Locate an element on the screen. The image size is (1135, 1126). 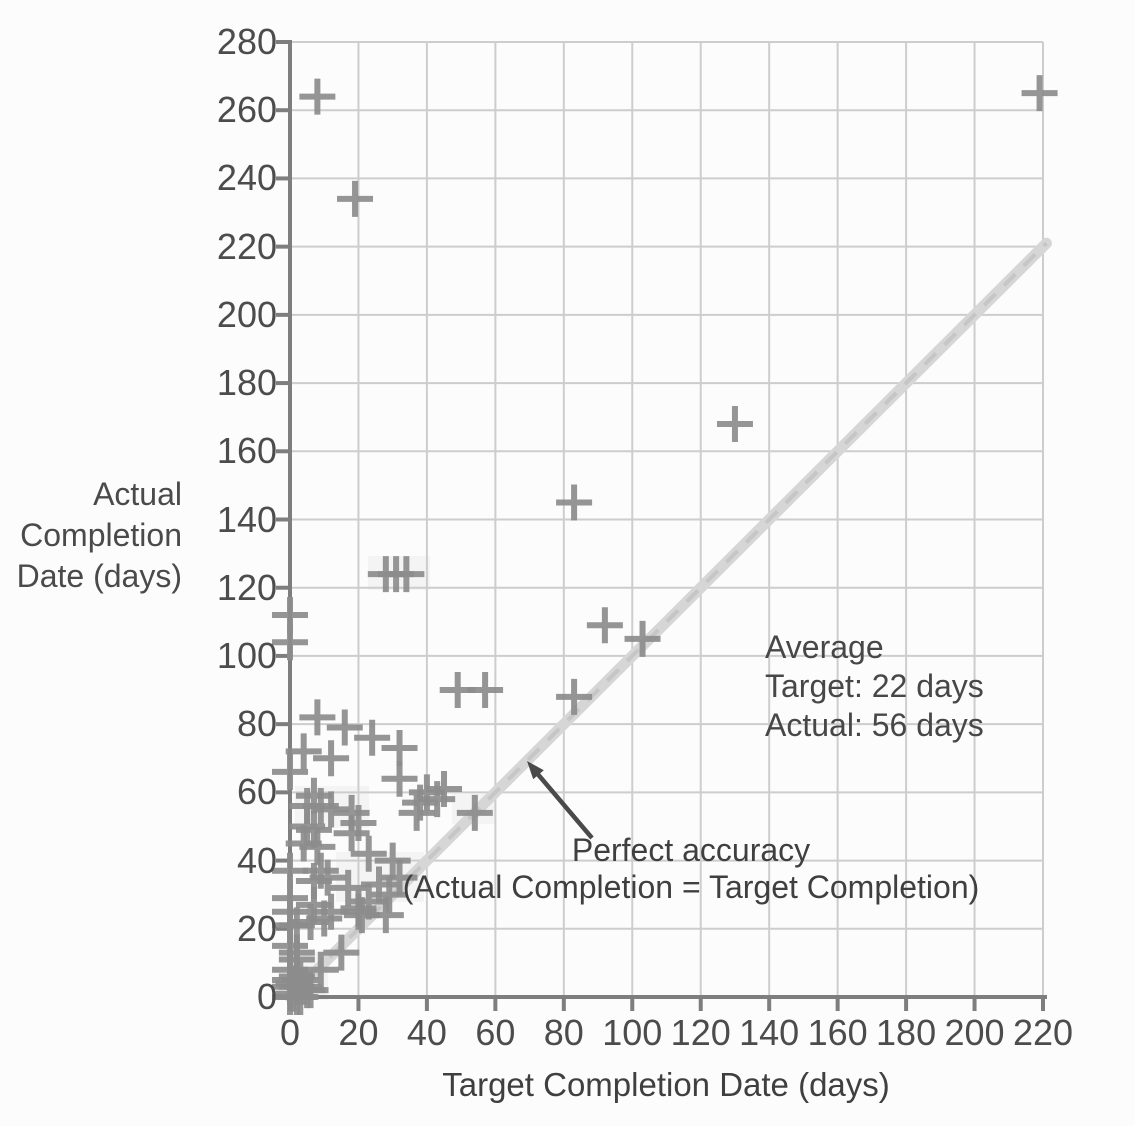
x-tick-label: 40 is located at coordinates (426, 1032).